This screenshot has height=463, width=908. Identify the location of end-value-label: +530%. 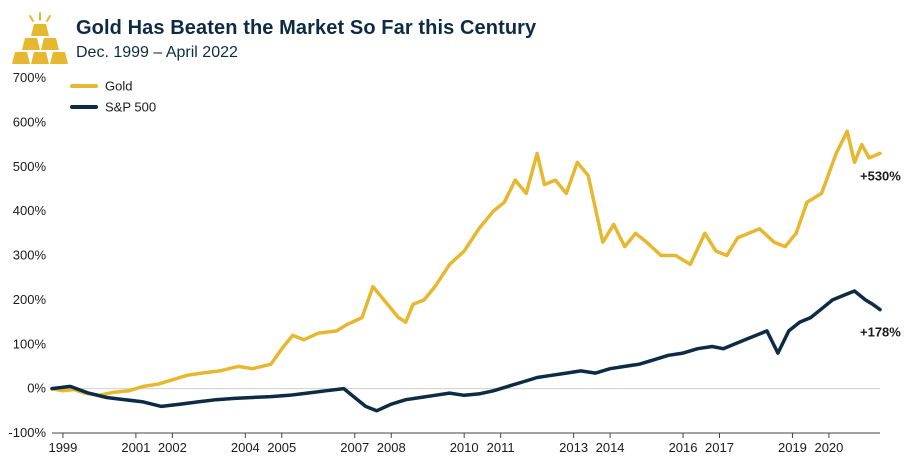
(880, 175).